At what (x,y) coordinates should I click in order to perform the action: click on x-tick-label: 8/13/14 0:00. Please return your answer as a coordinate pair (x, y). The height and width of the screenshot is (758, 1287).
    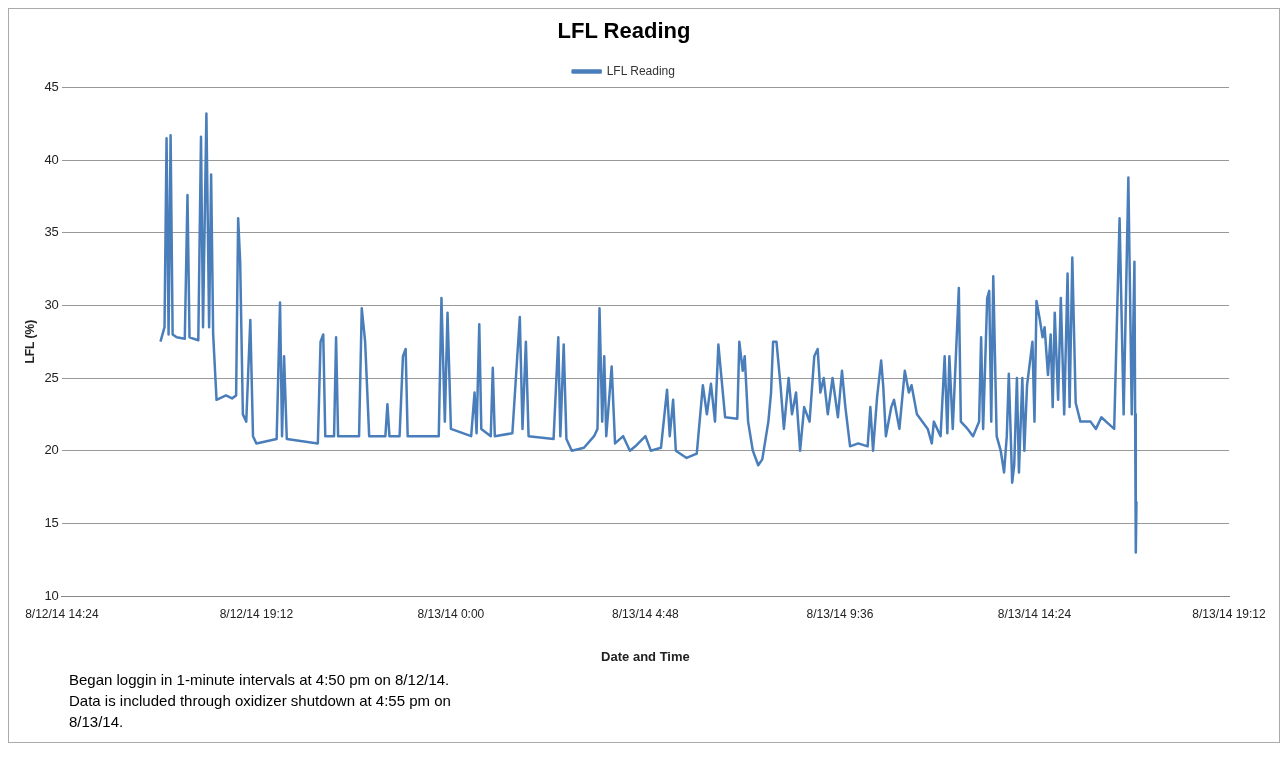
    Looking at the image, I should click on (451, 613).